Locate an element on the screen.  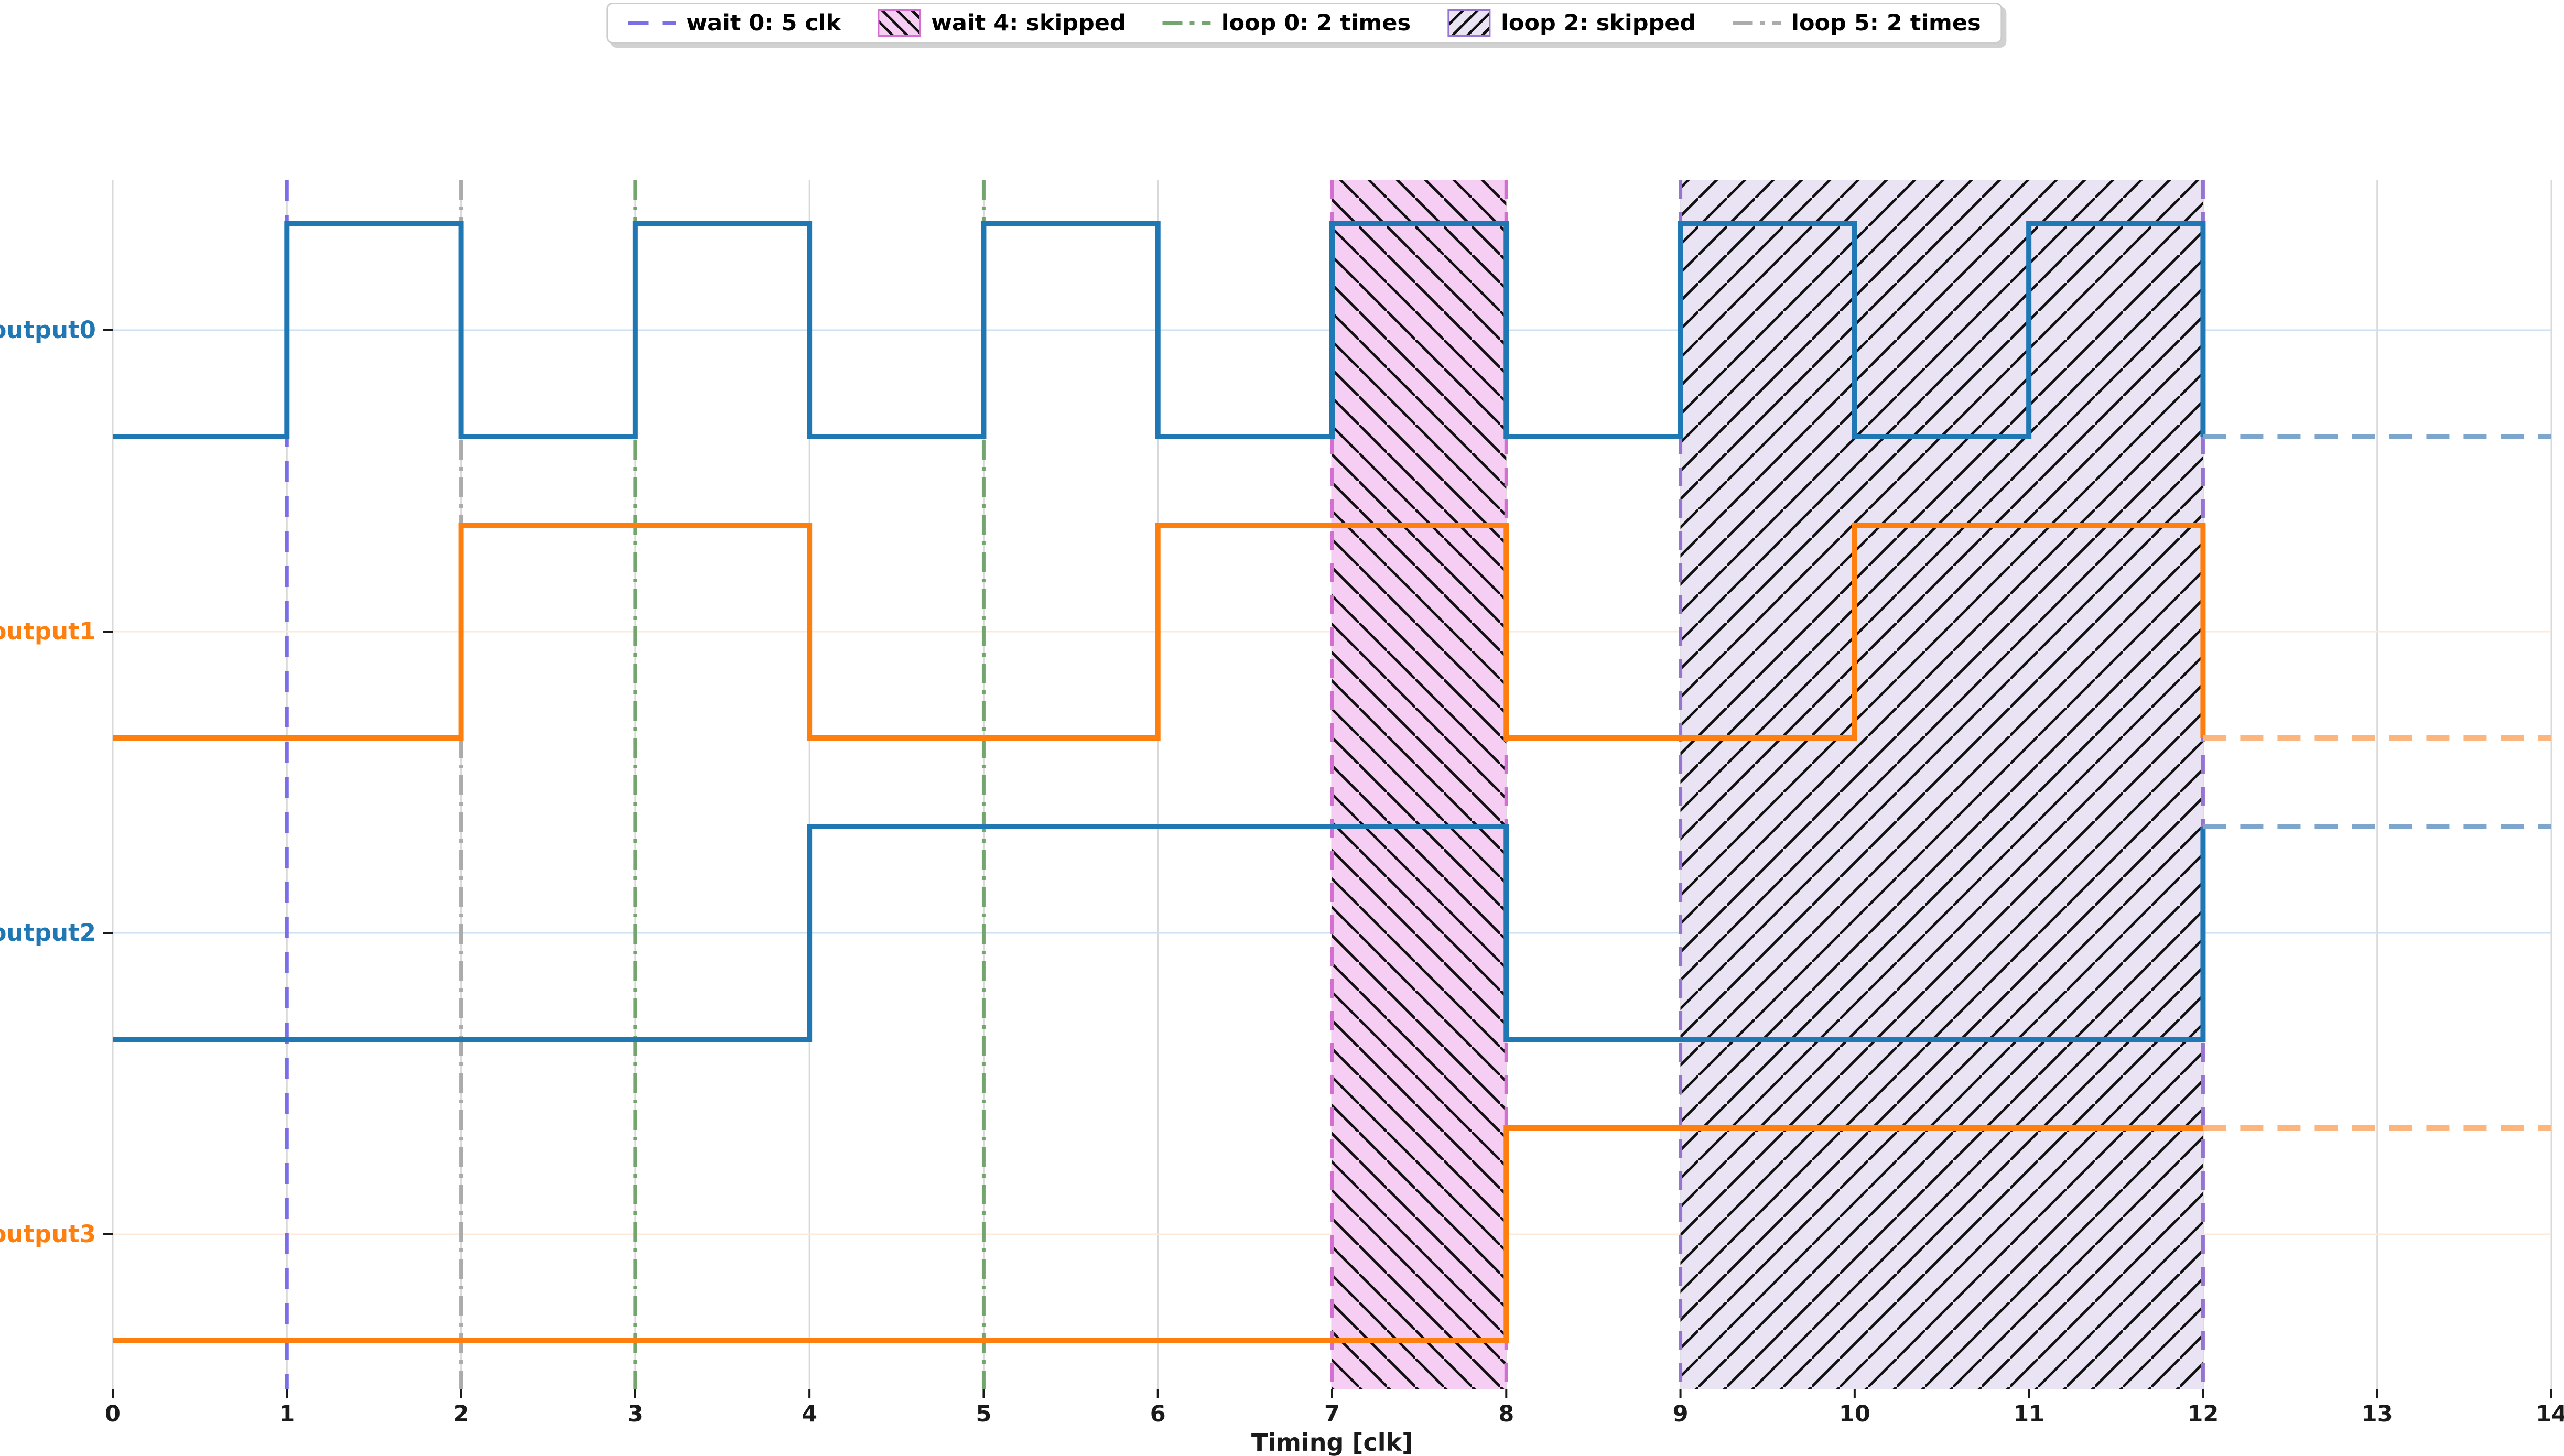
legend-label: wait 4: skipped is located at coordinates (1029, 22).